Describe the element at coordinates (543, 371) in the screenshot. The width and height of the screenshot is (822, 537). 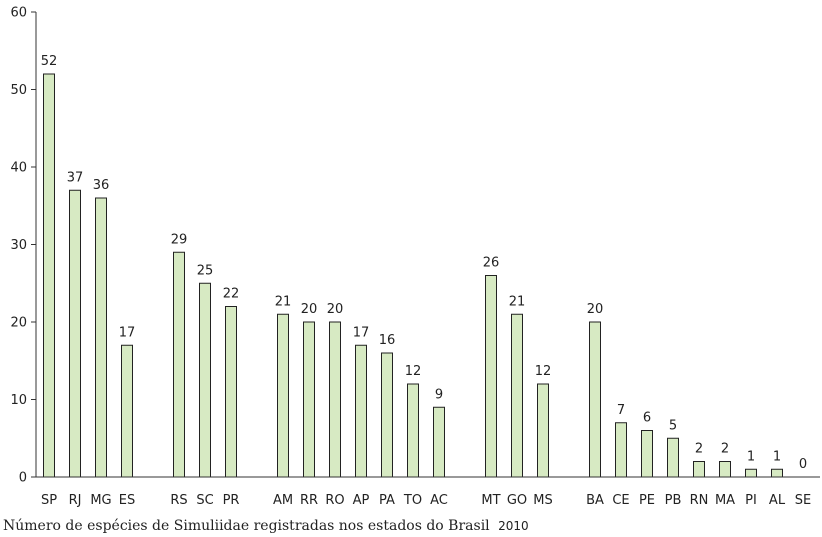
I see `data-label-ms: 12` at that location.